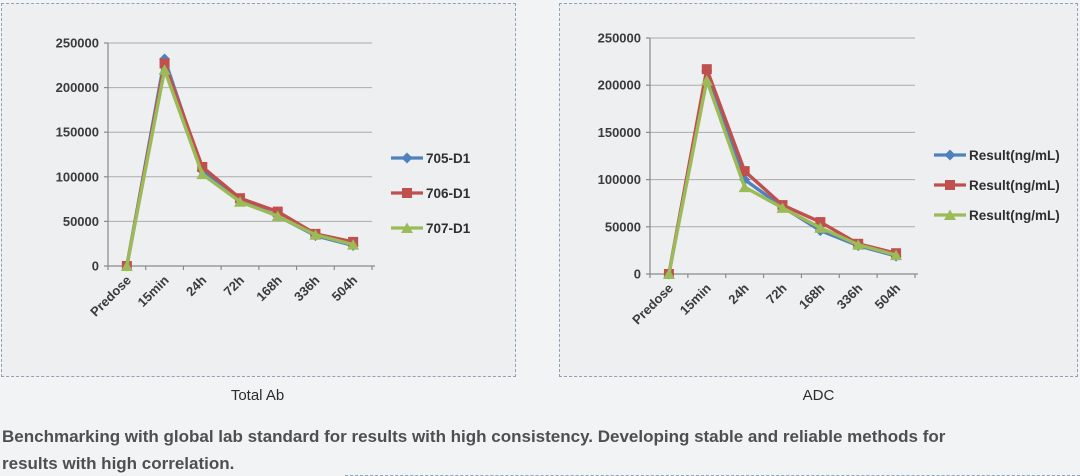 Image resolution: width=1080 pixels, height=476 pixels. What do you see at coordinates (448, 228) in the screenshot?
I see `legend-label: 707-D1` at bounding box center [448, 228].